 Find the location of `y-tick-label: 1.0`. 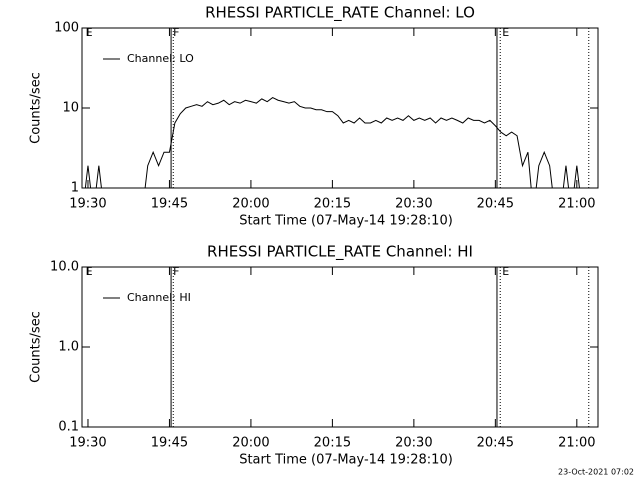

y-tick-label: 1.0 is located at coordinates (68, 347).